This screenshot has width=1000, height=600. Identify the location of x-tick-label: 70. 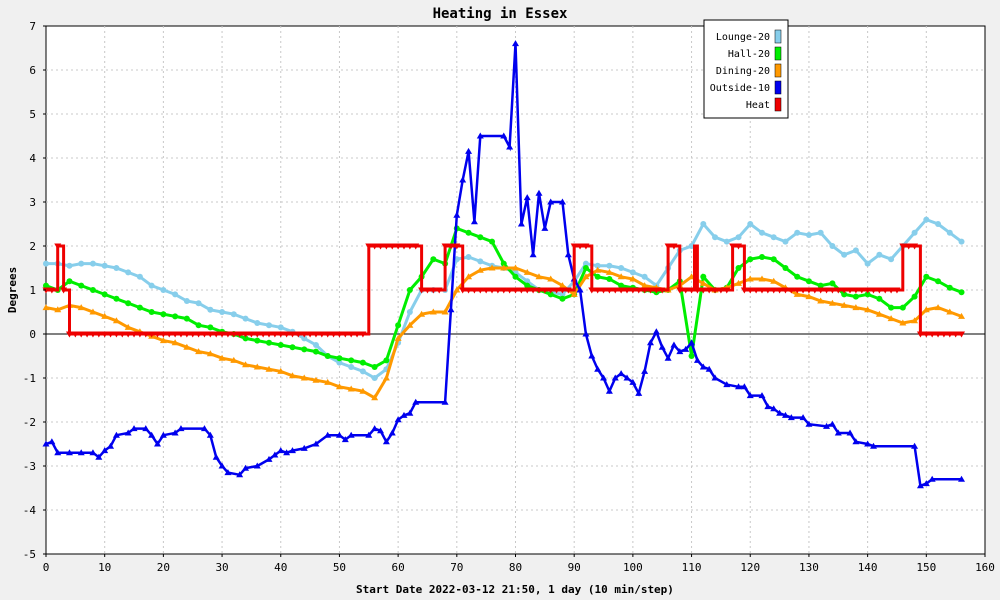
(456, 567).